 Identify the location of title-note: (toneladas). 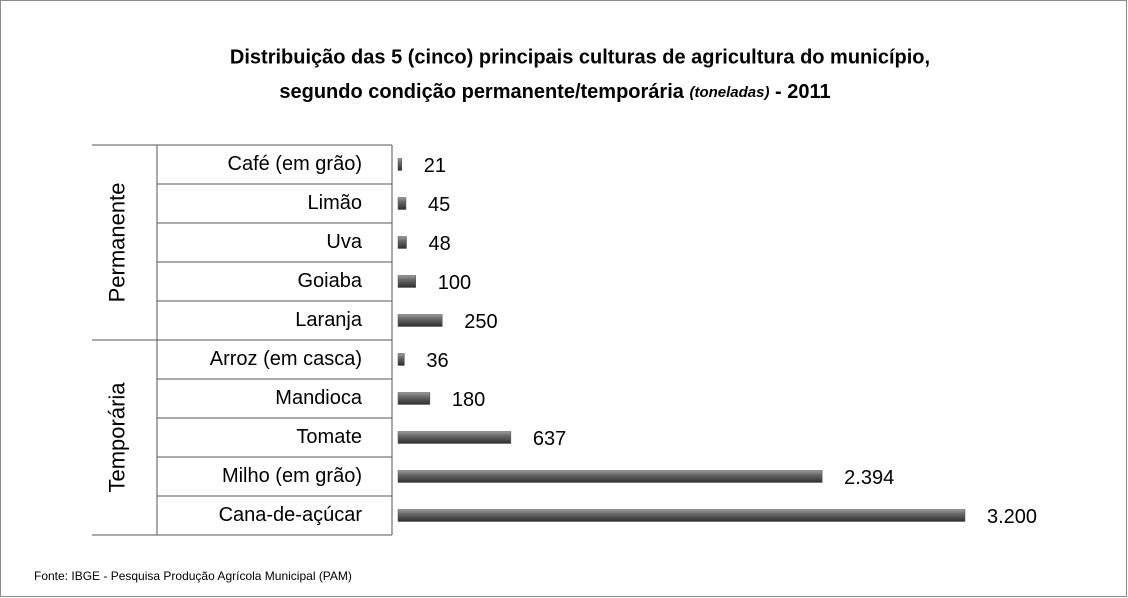
(729, 92).